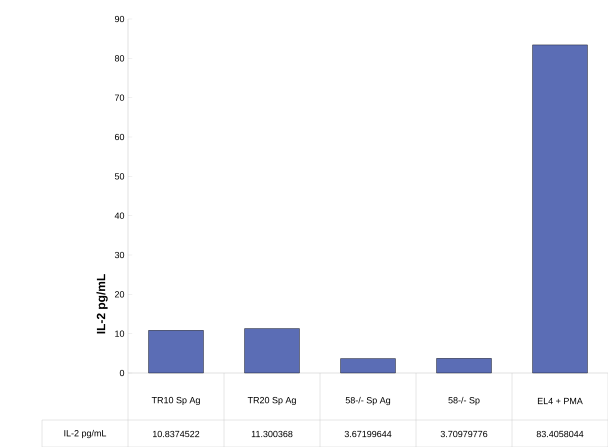 The height and width of the screenshot is (447, 608). I want to click on y-axis-title: IL-2 pg/mL, so click(102, 304).